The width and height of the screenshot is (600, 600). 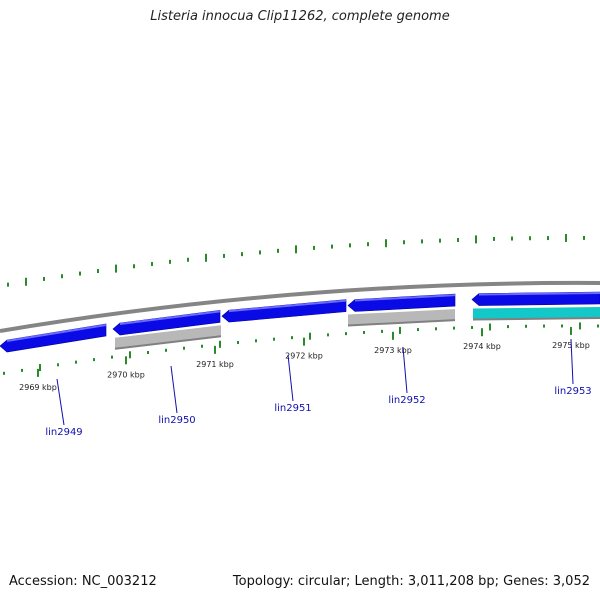 What do you see at coordinates (304, 356) in the screenshot?
I see `tick-label: 2972 kbp` at bounding box center [304, 356].